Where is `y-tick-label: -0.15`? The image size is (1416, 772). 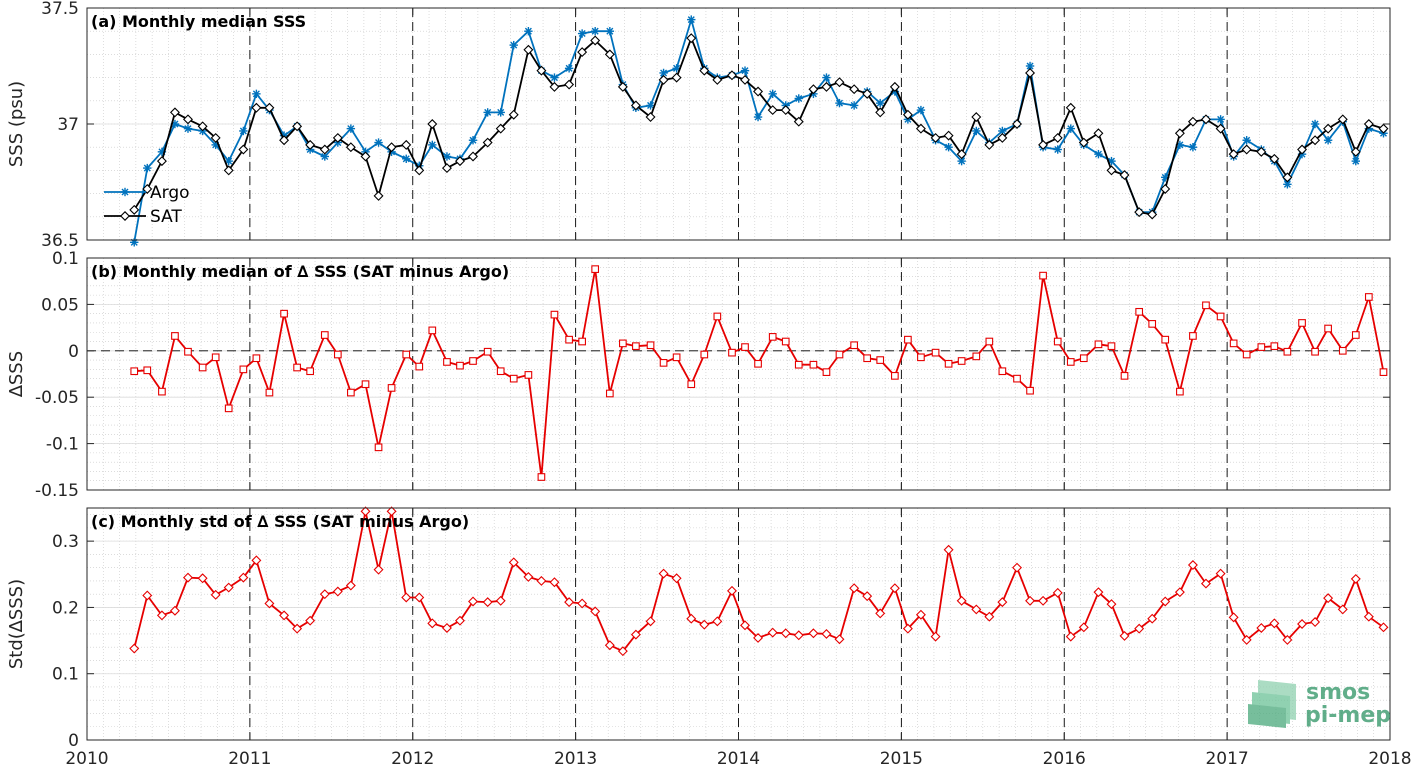 y-tick-label: -0.15 is located at coordinates (57, 491).